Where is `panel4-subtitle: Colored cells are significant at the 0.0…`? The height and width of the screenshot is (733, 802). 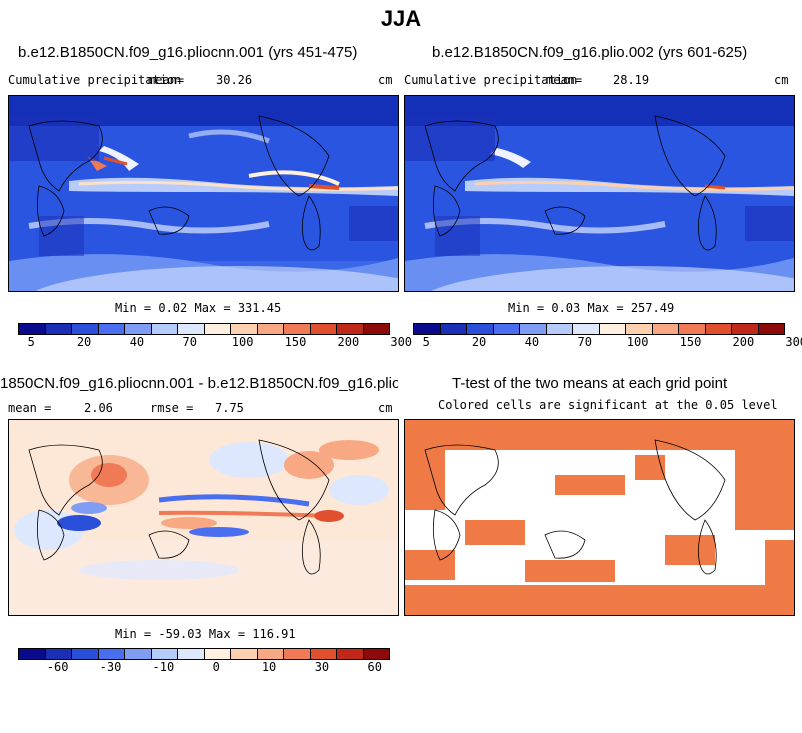 panel4-subtitle: Colored cells are significant at the 0.0… is located at coordinates (608, 405).